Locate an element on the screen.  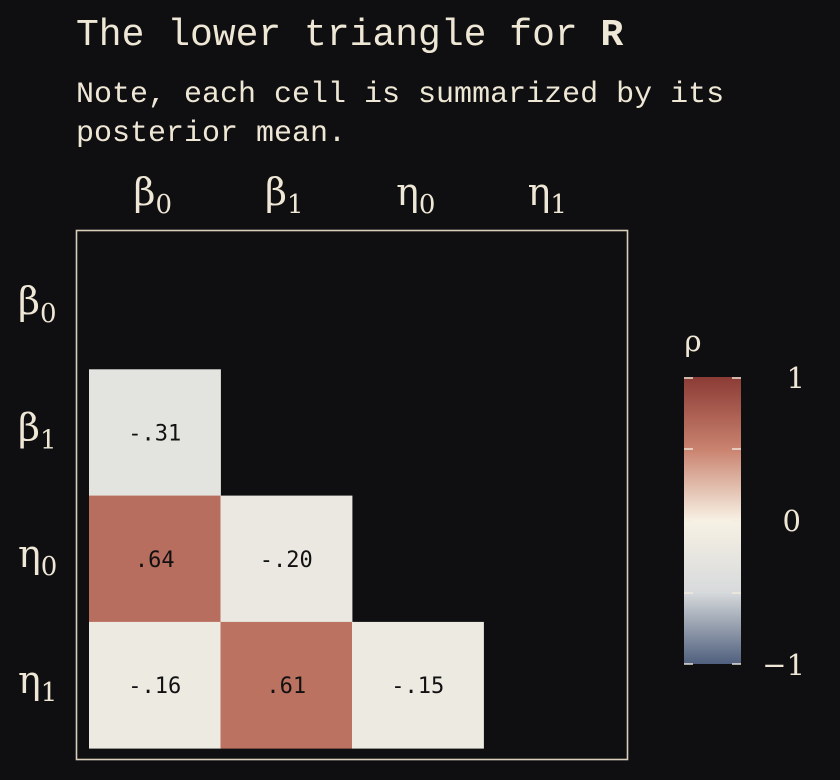
heatmap-cell-label-r3-c1: .61 is located at coordinates (286, 686).